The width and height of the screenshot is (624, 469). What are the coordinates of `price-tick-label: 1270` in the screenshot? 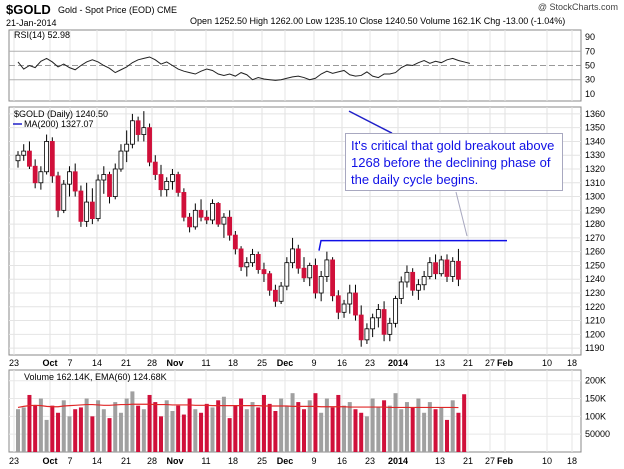 It's located at (595, 238).